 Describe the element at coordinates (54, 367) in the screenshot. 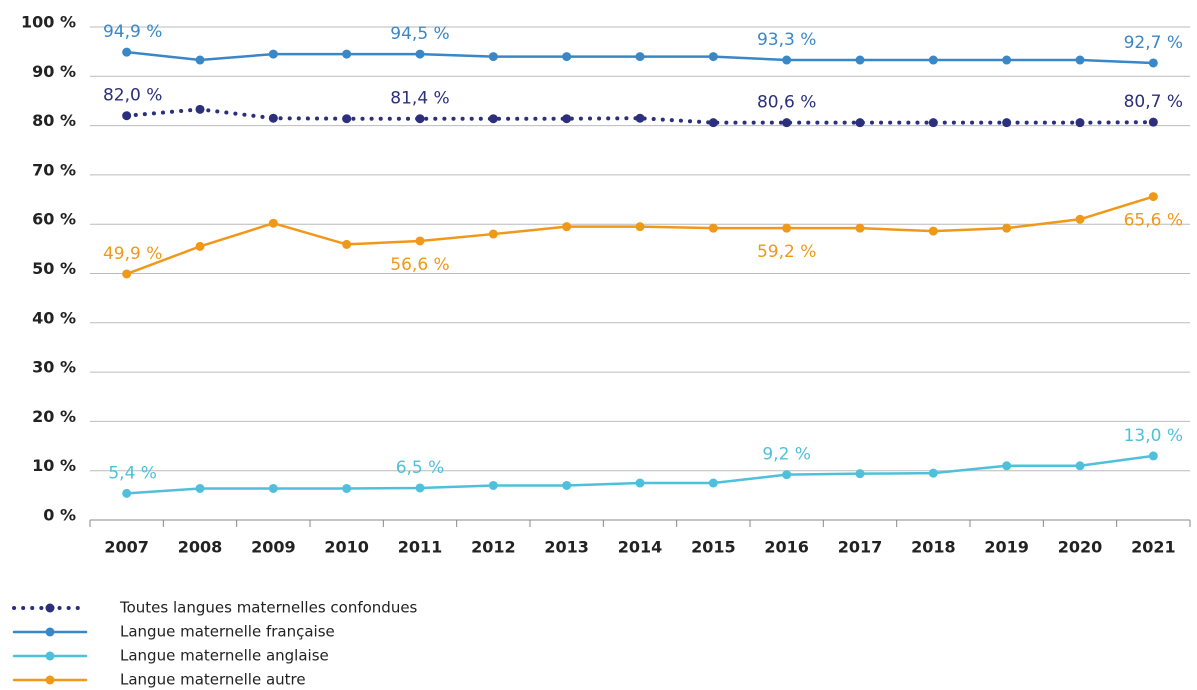

I see `y-tick-label: 30 %` at that location.